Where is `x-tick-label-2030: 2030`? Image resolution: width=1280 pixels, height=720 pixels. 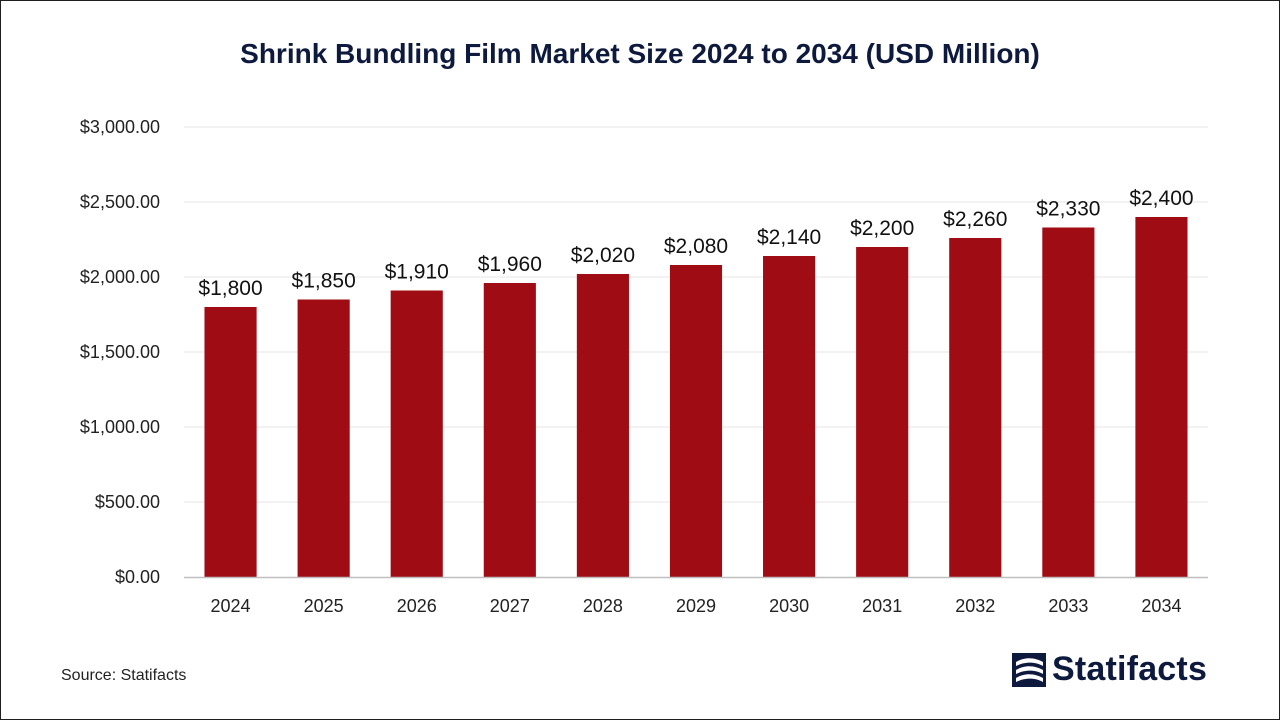 x-tick-label-2030: 2030 is located at coordinates (789, 606).